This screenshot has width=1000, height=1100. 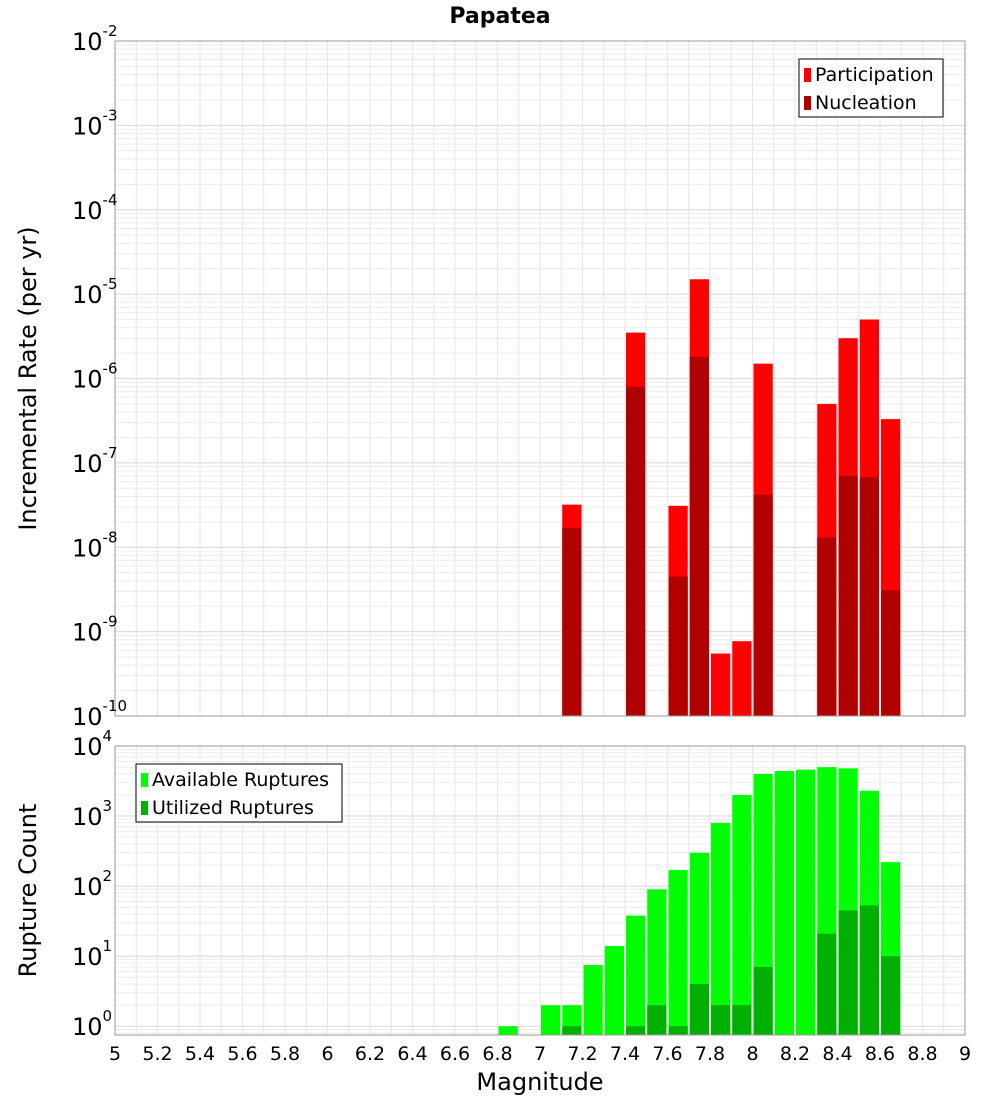 I want to click on rate-y-tick-label: 10⁻⁵, so click(x=95, y=292).